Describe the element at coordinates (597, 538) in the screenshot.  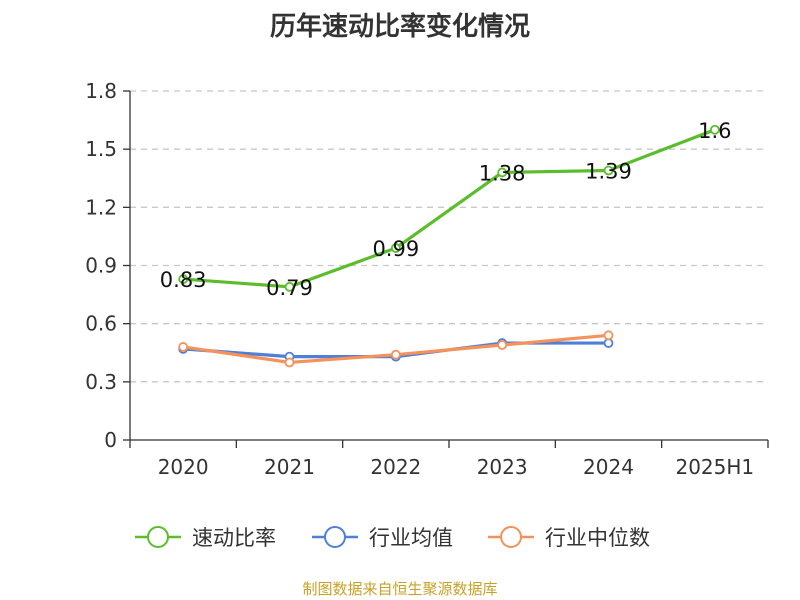
I see `legend-label: 行业中位数` at that location.